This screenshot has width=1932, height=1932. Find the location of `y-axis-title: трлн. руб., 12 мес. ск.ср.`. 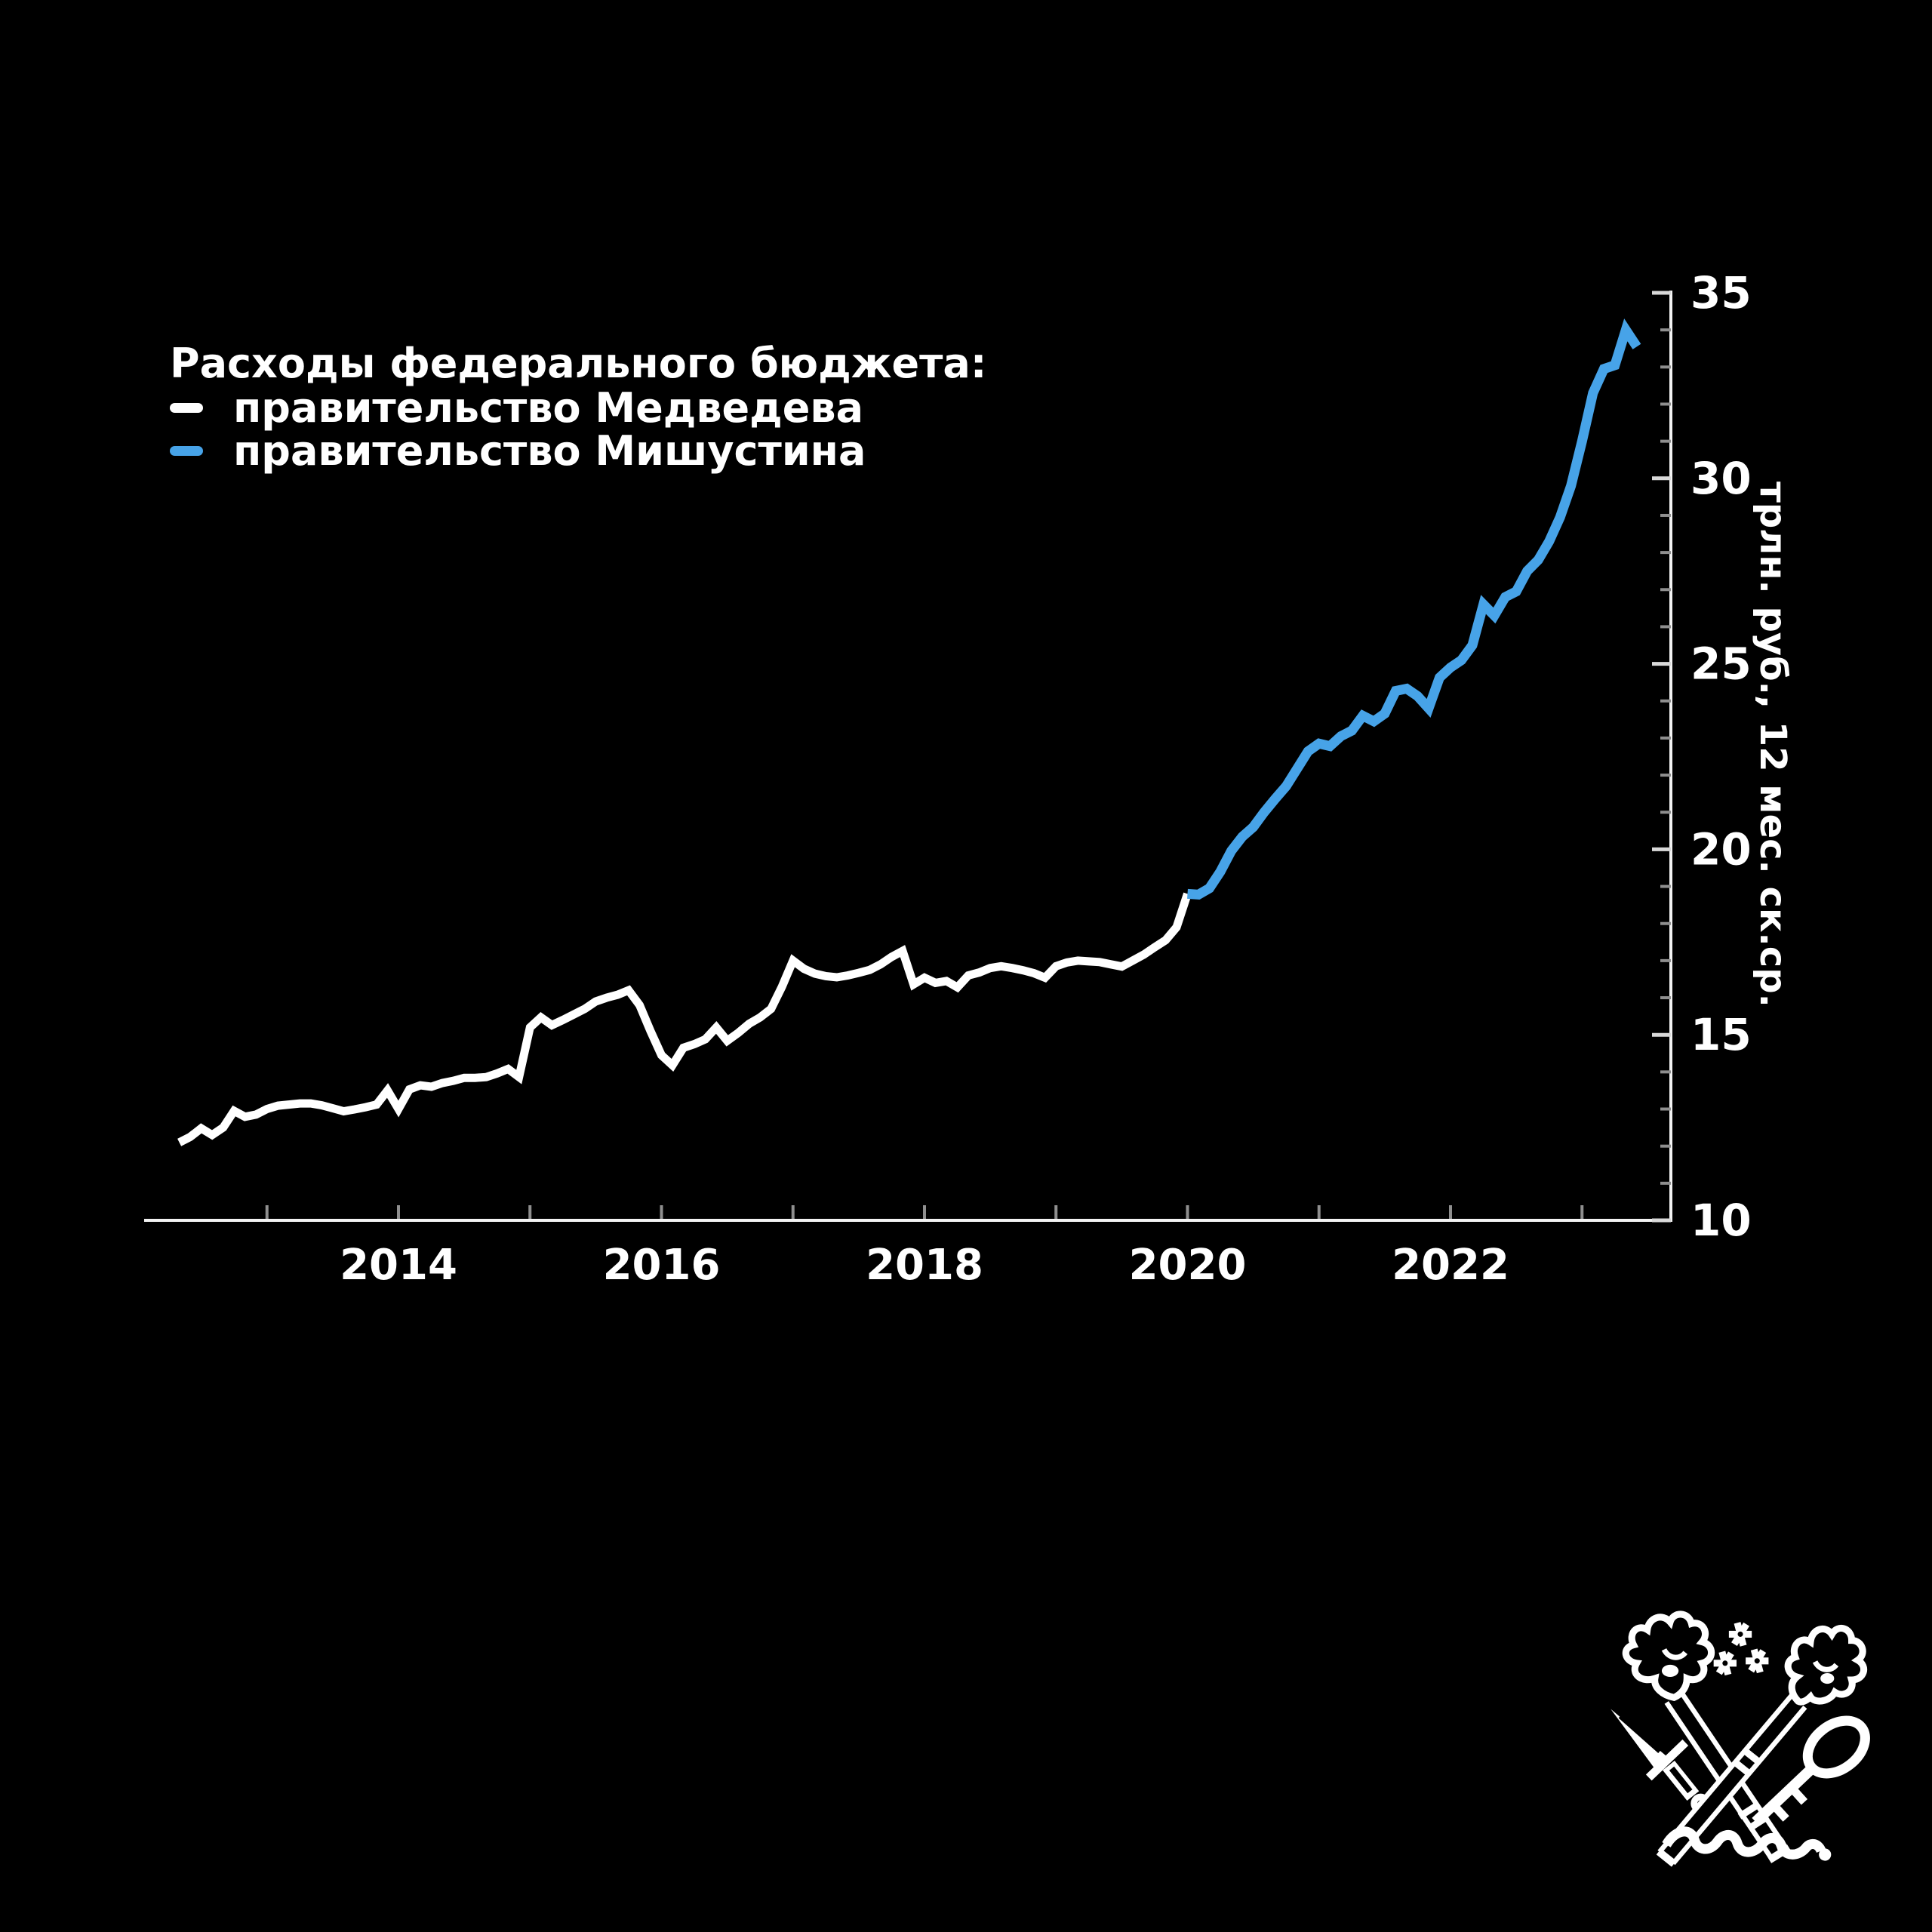

y-axis-title: трлн. руб., 12 мес. ск.ср. is located at coordinates (1773, 744).